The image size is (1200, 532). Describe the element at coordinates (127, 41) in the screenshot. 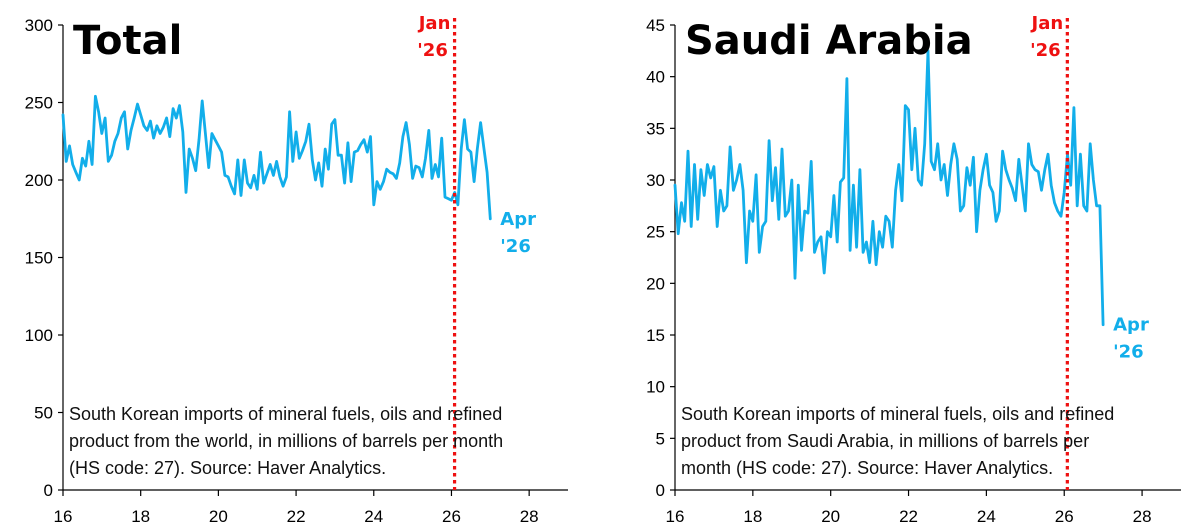

I see `chart-title: Total` at that location.